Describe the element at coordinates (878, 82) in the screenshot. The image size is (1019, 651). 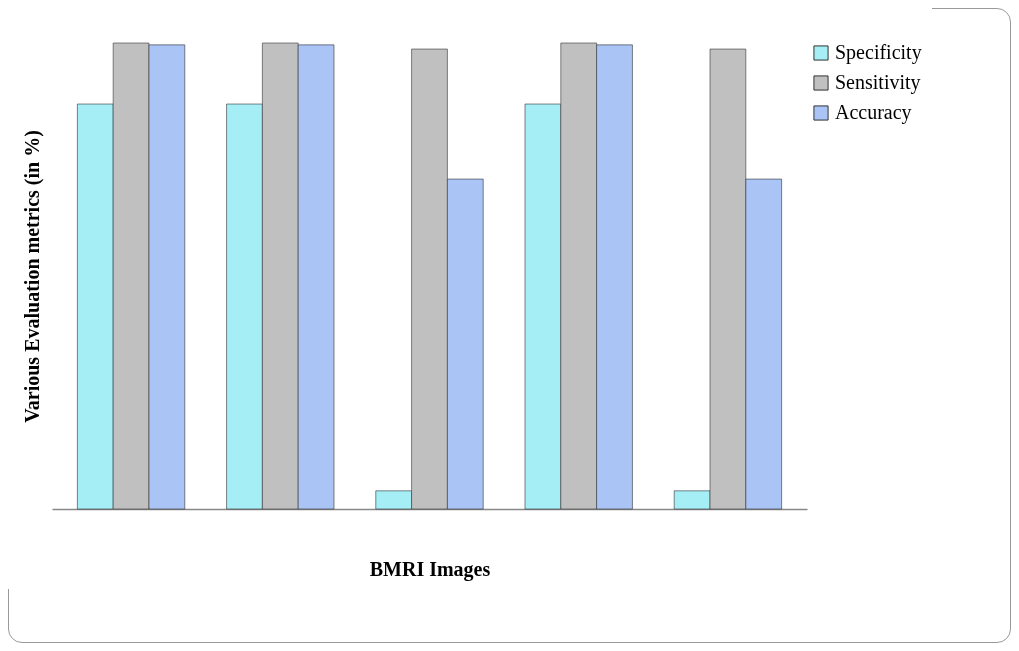
I see `legend-label: Sensitivity` at that location.